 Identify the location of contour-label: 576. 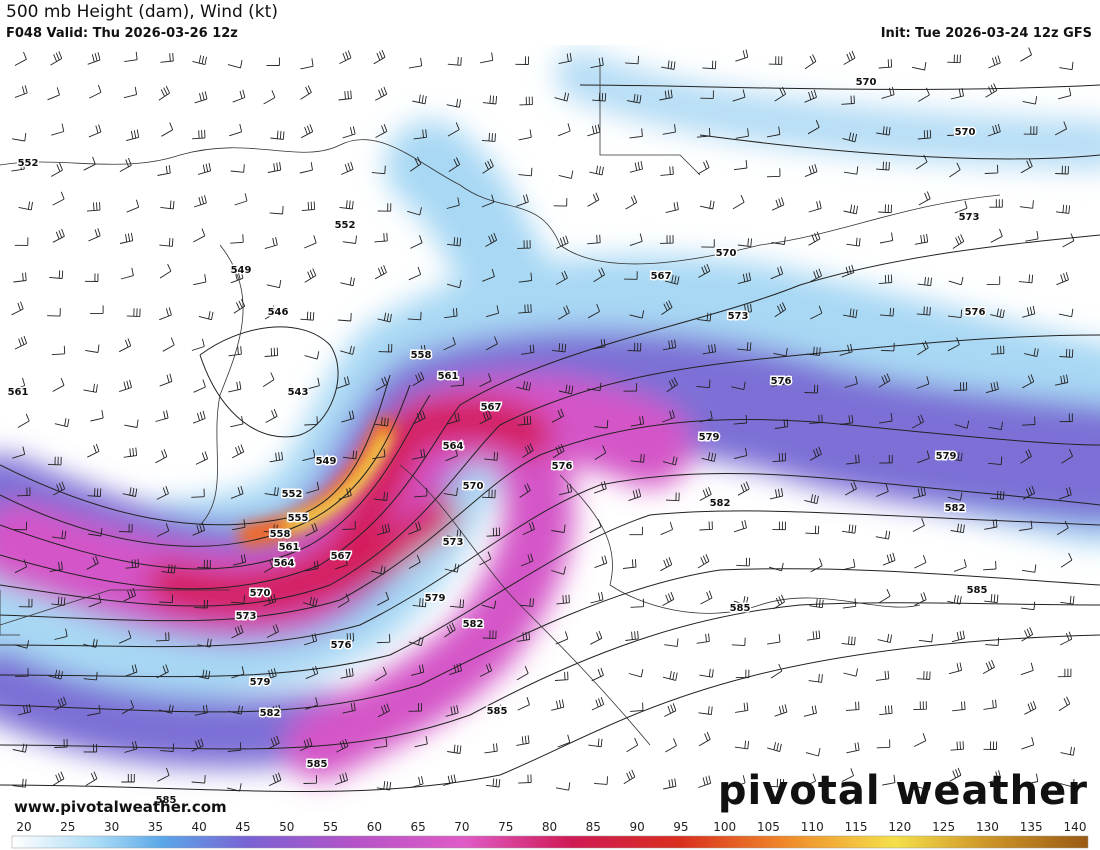
(341, 645).